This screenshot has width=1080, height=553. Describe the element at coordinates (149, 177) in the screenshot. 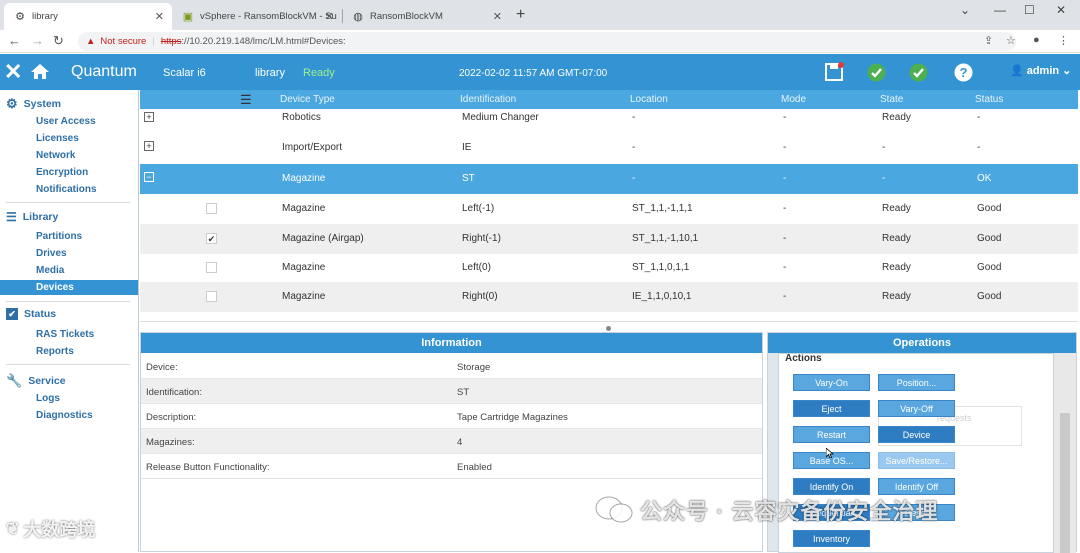

I see `collapse-icon: −` at that location.